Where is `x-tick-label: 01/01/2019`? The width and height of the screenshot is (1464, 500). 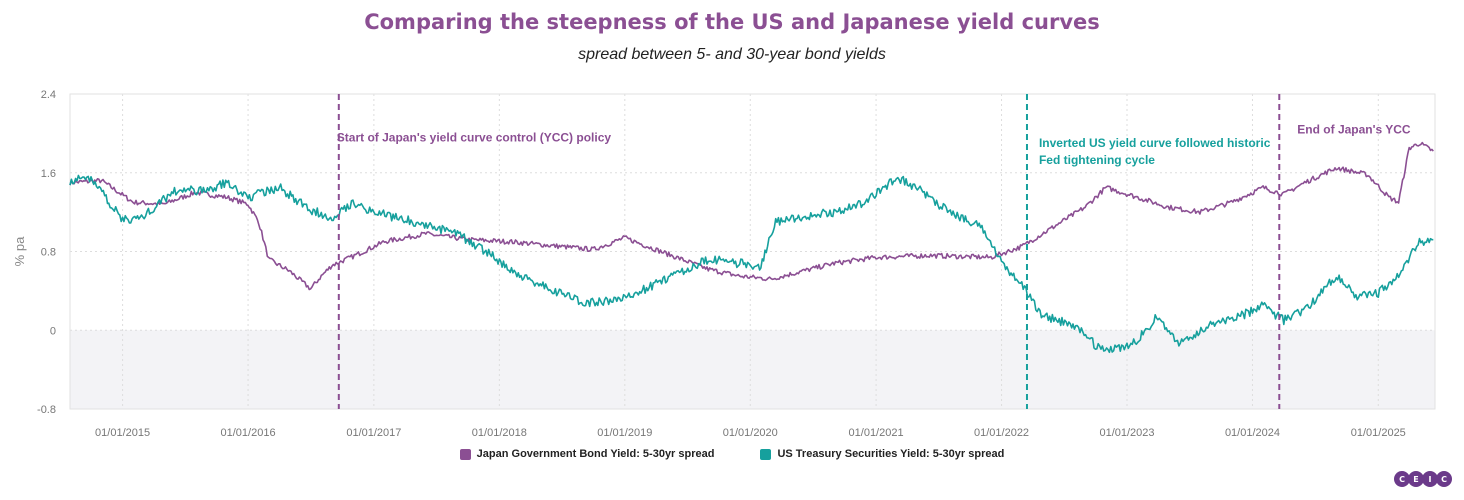 x-tick-label: 01/01/2019 is located at coordinates (624, 433).